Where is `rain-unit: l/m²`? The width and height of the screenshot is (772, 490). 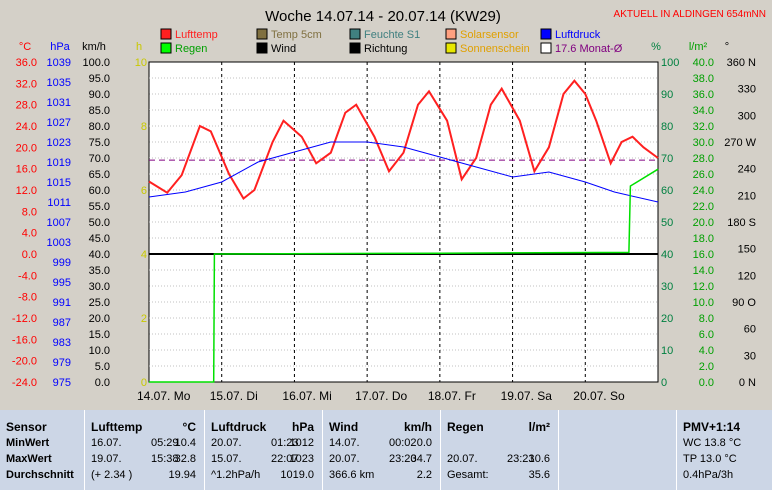 rain-unit: l/m² is located at coordinates (698, 47).